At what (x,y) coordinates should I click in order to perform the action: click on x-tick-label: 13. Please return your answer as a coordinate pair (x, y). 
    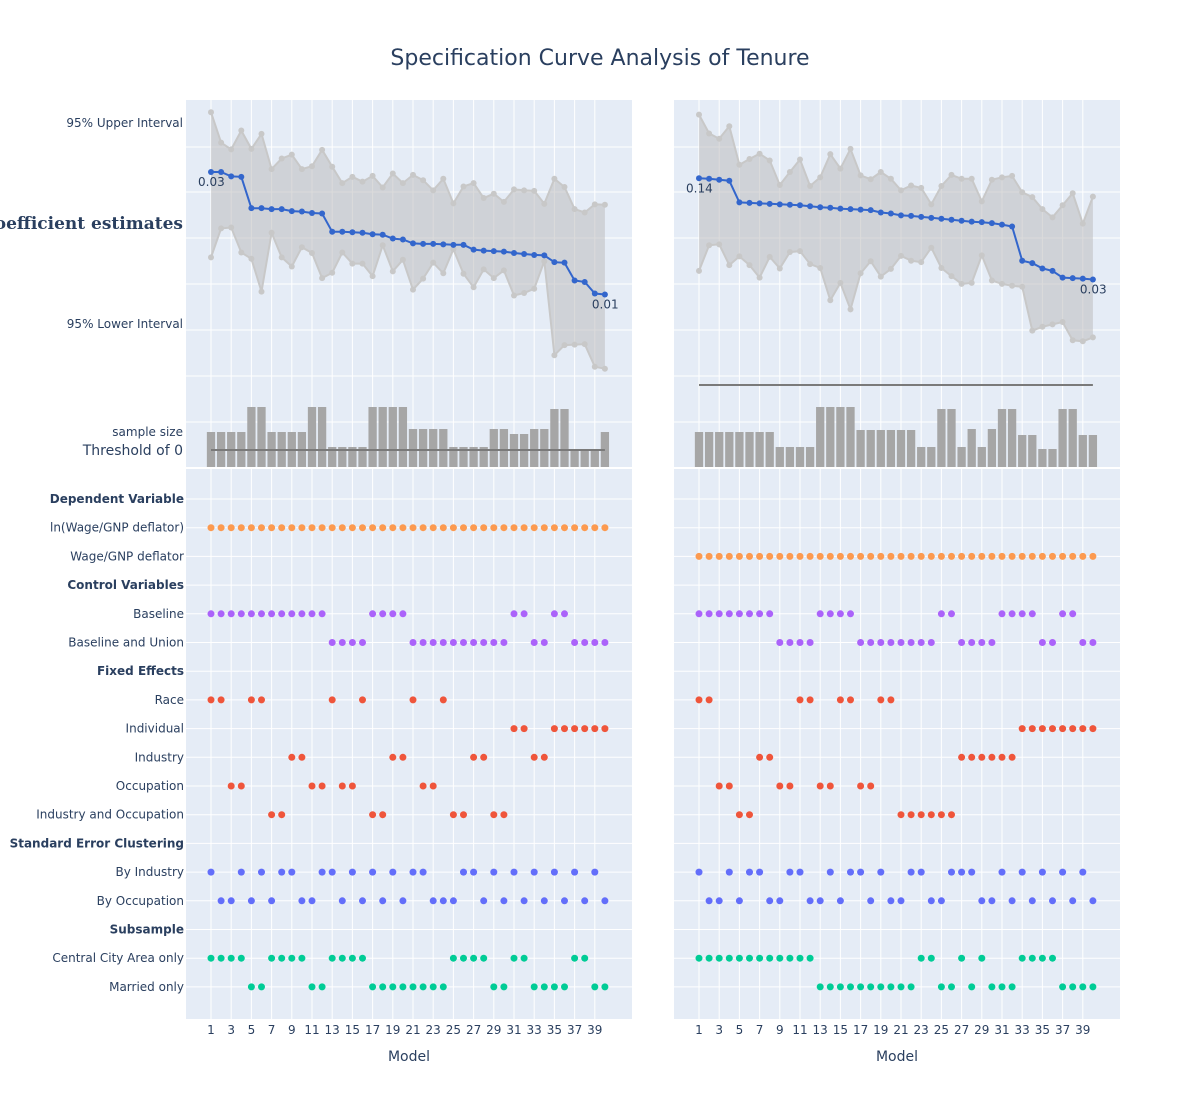
    Looking at the image, I should click on (820, 1030).